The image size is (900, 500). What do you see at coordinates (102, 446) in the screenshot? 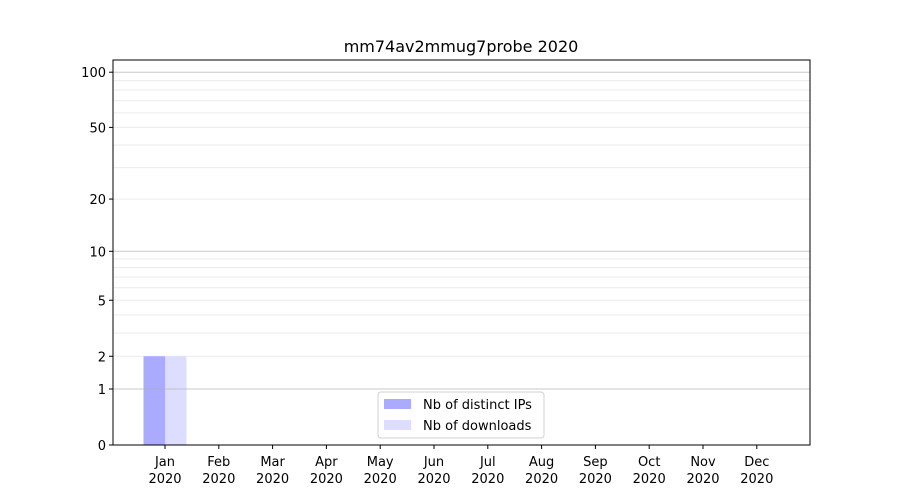
I see `y-tick-label: 0` at bounding box center [102, 446].